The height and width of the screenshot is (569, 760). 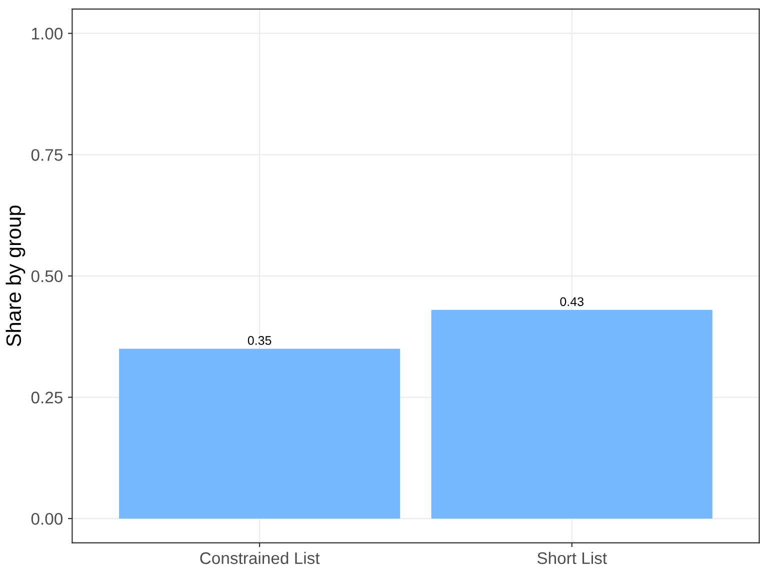 What do you see at coordinates (572, 301) in the screenshot?
I see `data-label: 0.43` at bounding box center [572, 301].